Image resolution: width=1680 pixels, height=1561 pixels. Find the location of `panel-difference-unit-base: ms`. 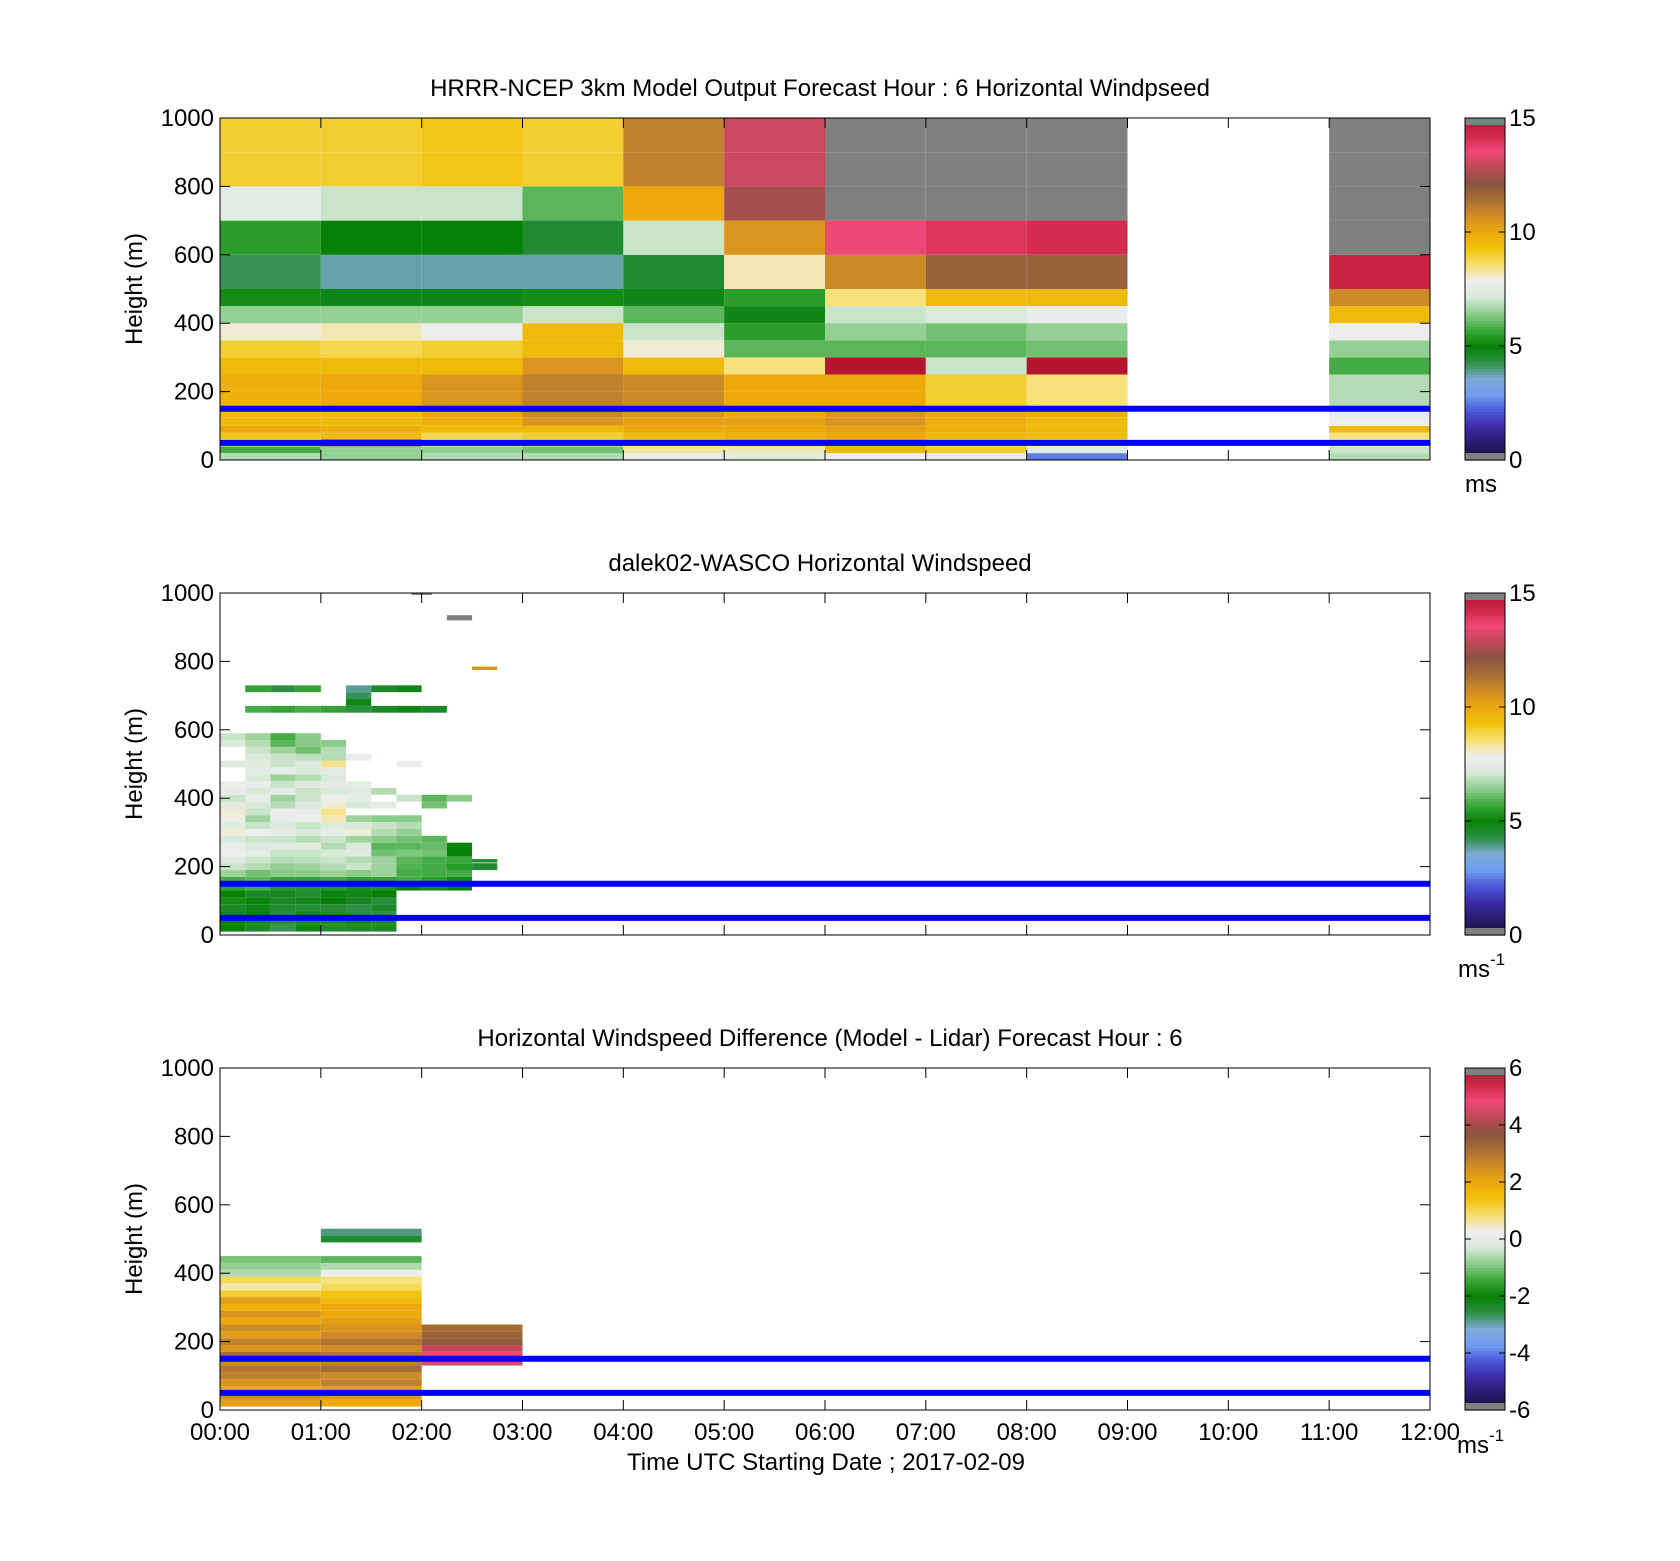

panel-difference-unit-base: ms is located at coordinates (1473, 1445).